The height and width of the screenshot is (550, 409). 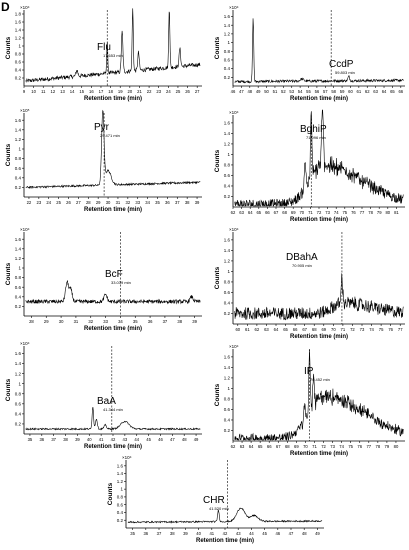 What do you see at coordinates (362, 212) in the screenshot?
I see `x-tick-label: 77` at bounding box center [362, 212].